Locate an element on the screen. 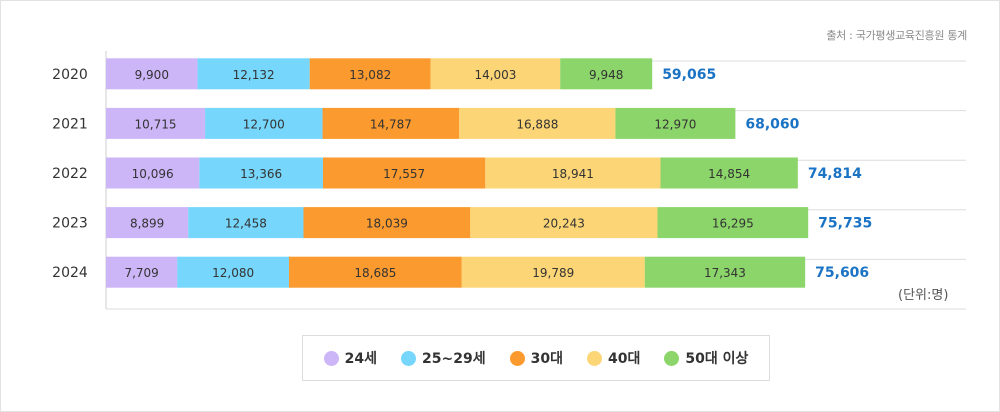  legend-item-24: 24세 is located at coordinates (350, 358).